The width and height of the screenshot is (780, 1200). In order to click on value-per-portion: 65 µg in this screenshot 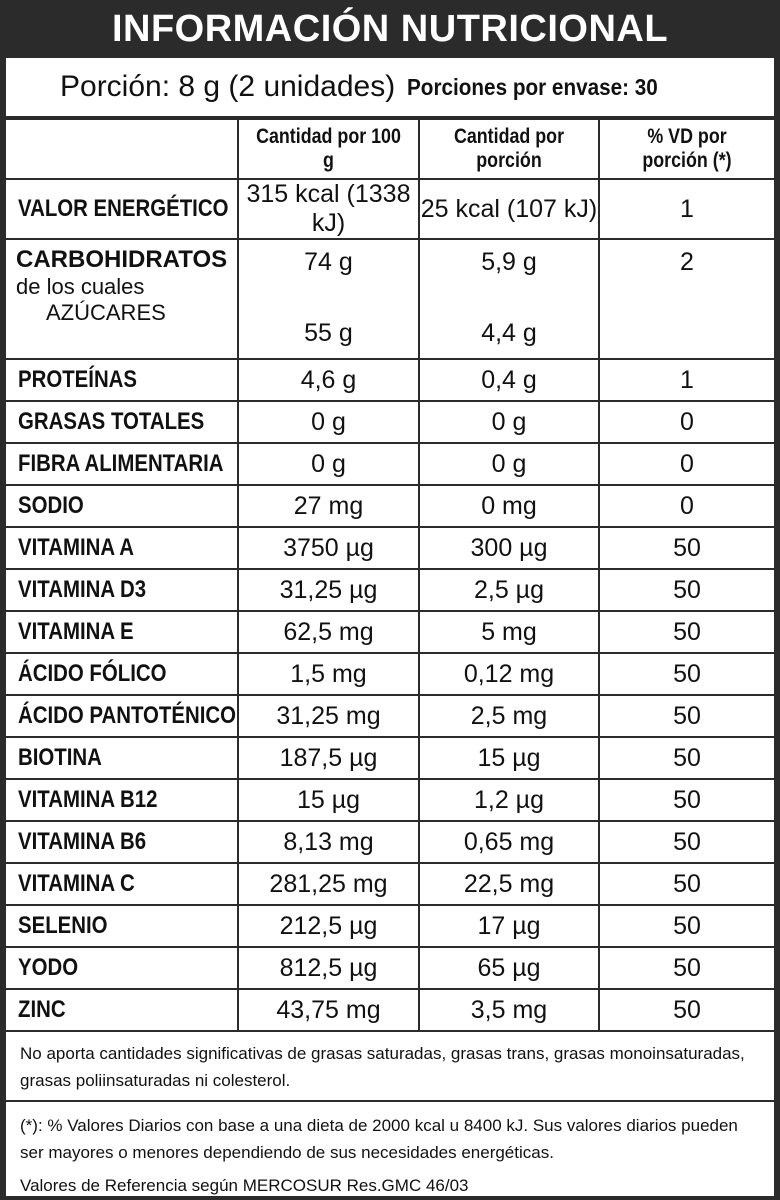, I will do `click(509, 968)`.